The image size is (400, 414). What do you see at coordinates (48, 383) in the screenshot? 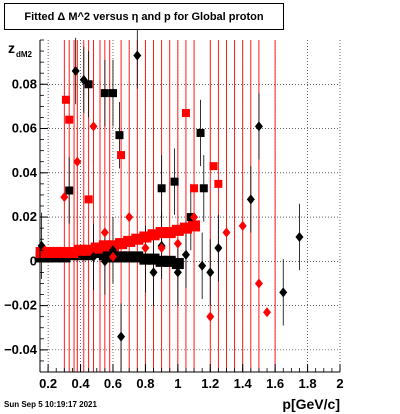
I see `x-tick-label: 0.2` at bounding box center [48, 383].